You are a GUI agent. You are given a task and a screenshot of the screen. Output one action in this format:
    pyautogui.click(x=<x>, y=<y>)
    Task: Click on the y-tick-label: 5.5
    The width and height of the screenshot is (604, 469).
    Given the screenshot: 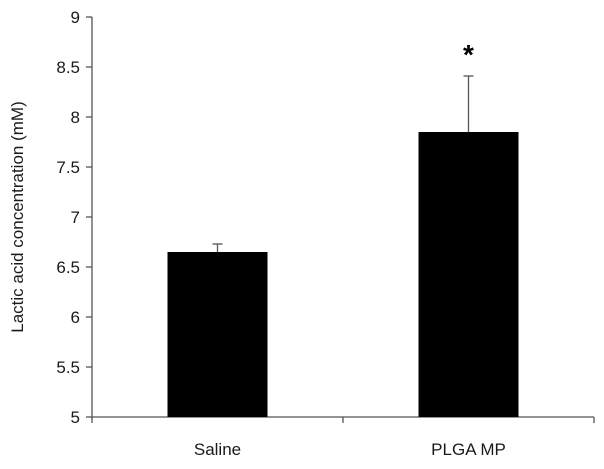 What is the action you would take?
    pyautogui.click(x=68, y=367)
    